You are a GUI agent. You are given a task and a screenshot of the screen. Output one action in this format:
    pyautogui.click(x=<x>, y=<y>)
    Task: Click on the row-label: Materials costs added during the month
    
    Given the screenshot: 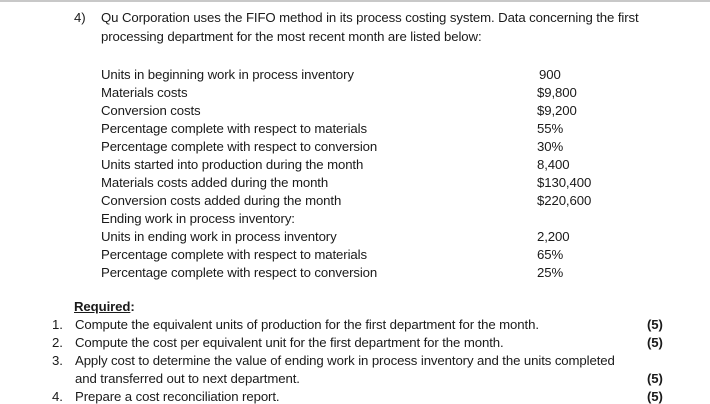 What is the action you would take?
    pyautogui.click(x=215, y=182)
    